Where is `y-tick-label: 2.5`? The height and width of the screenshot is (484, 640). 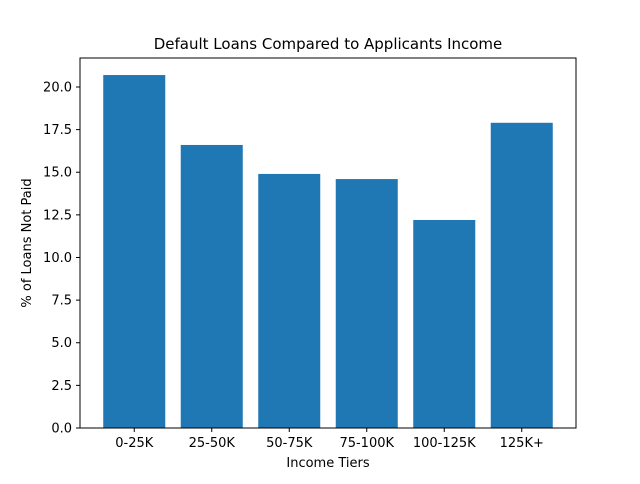 y-tick-label: 2.5 is located at coordinates (61, 386).